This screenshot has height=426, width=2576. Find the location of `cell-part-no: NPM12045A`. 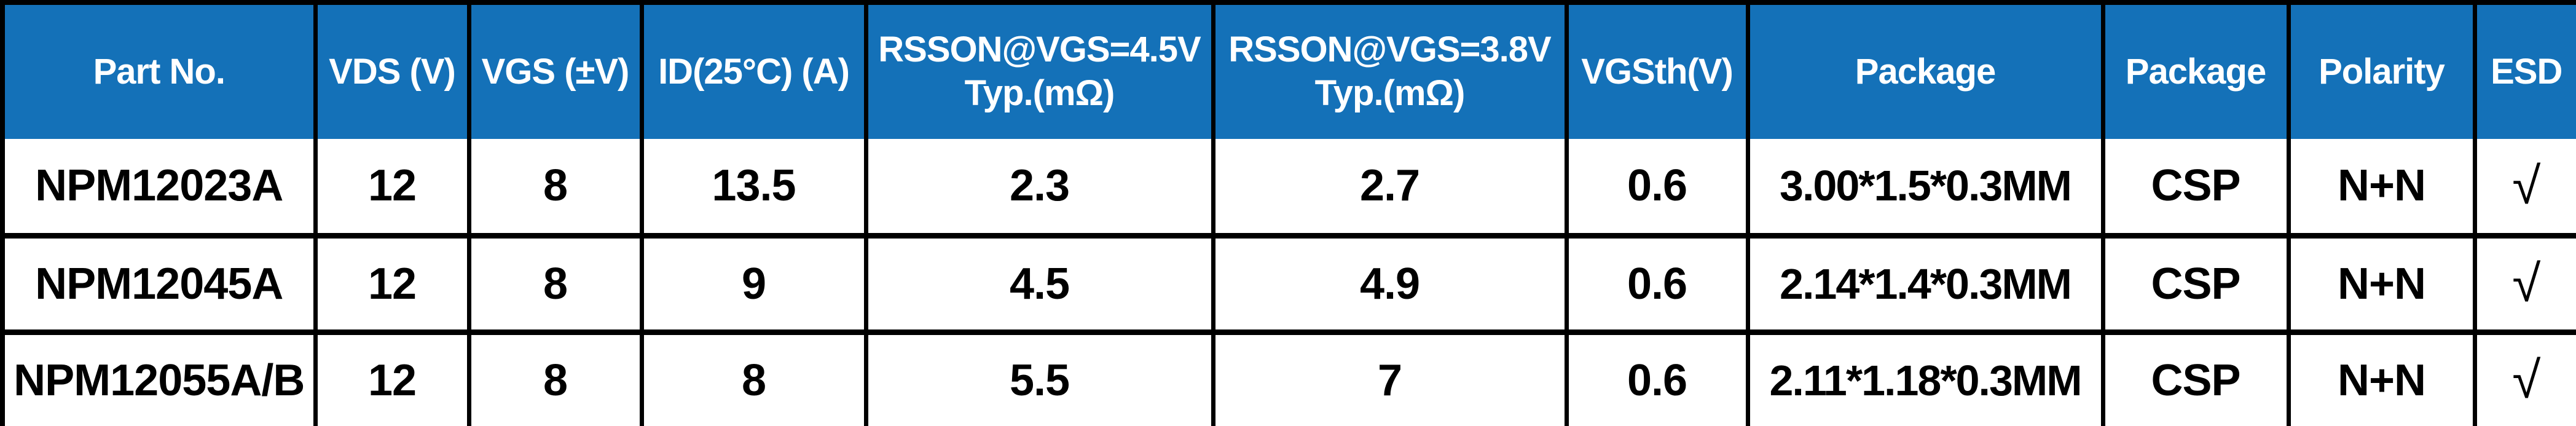

cell-part-no: NPM12045A is located at coordinates (159, 284).